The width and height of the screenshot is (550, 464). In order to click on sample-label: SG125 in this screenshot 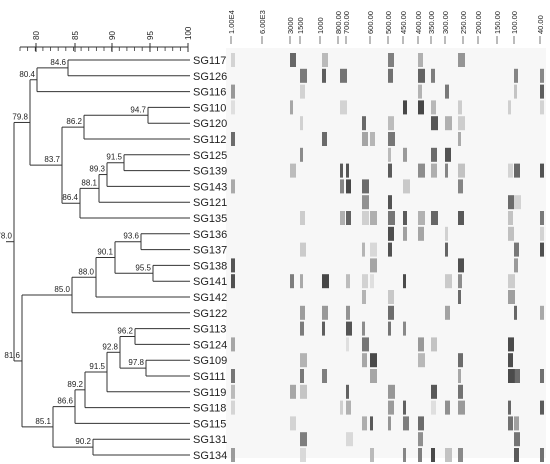, I will do `click(210, 156)`.